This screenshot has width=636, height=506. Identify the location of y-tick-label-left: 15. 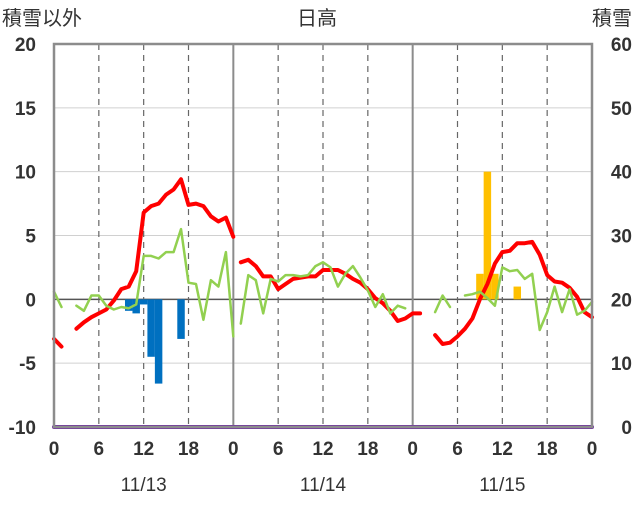
(26, 109).